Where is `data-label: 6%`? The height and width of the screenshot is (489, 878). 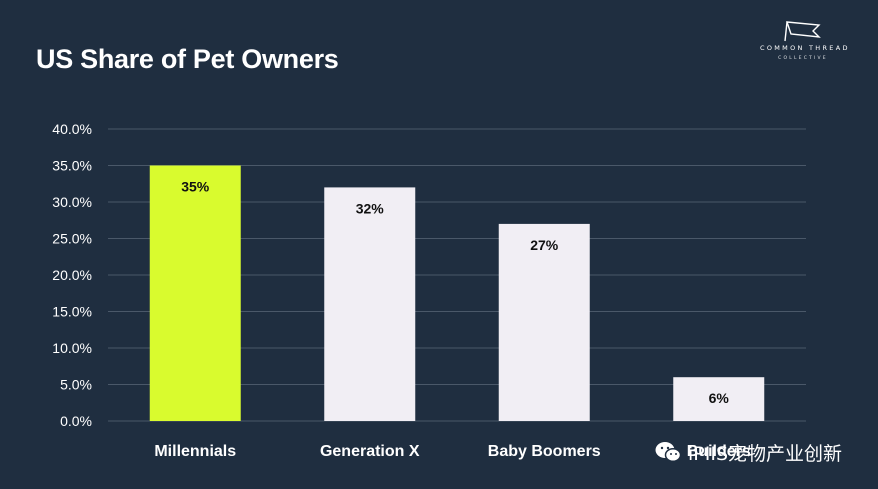 data-label: 6% is located at coordinates (719, 398).